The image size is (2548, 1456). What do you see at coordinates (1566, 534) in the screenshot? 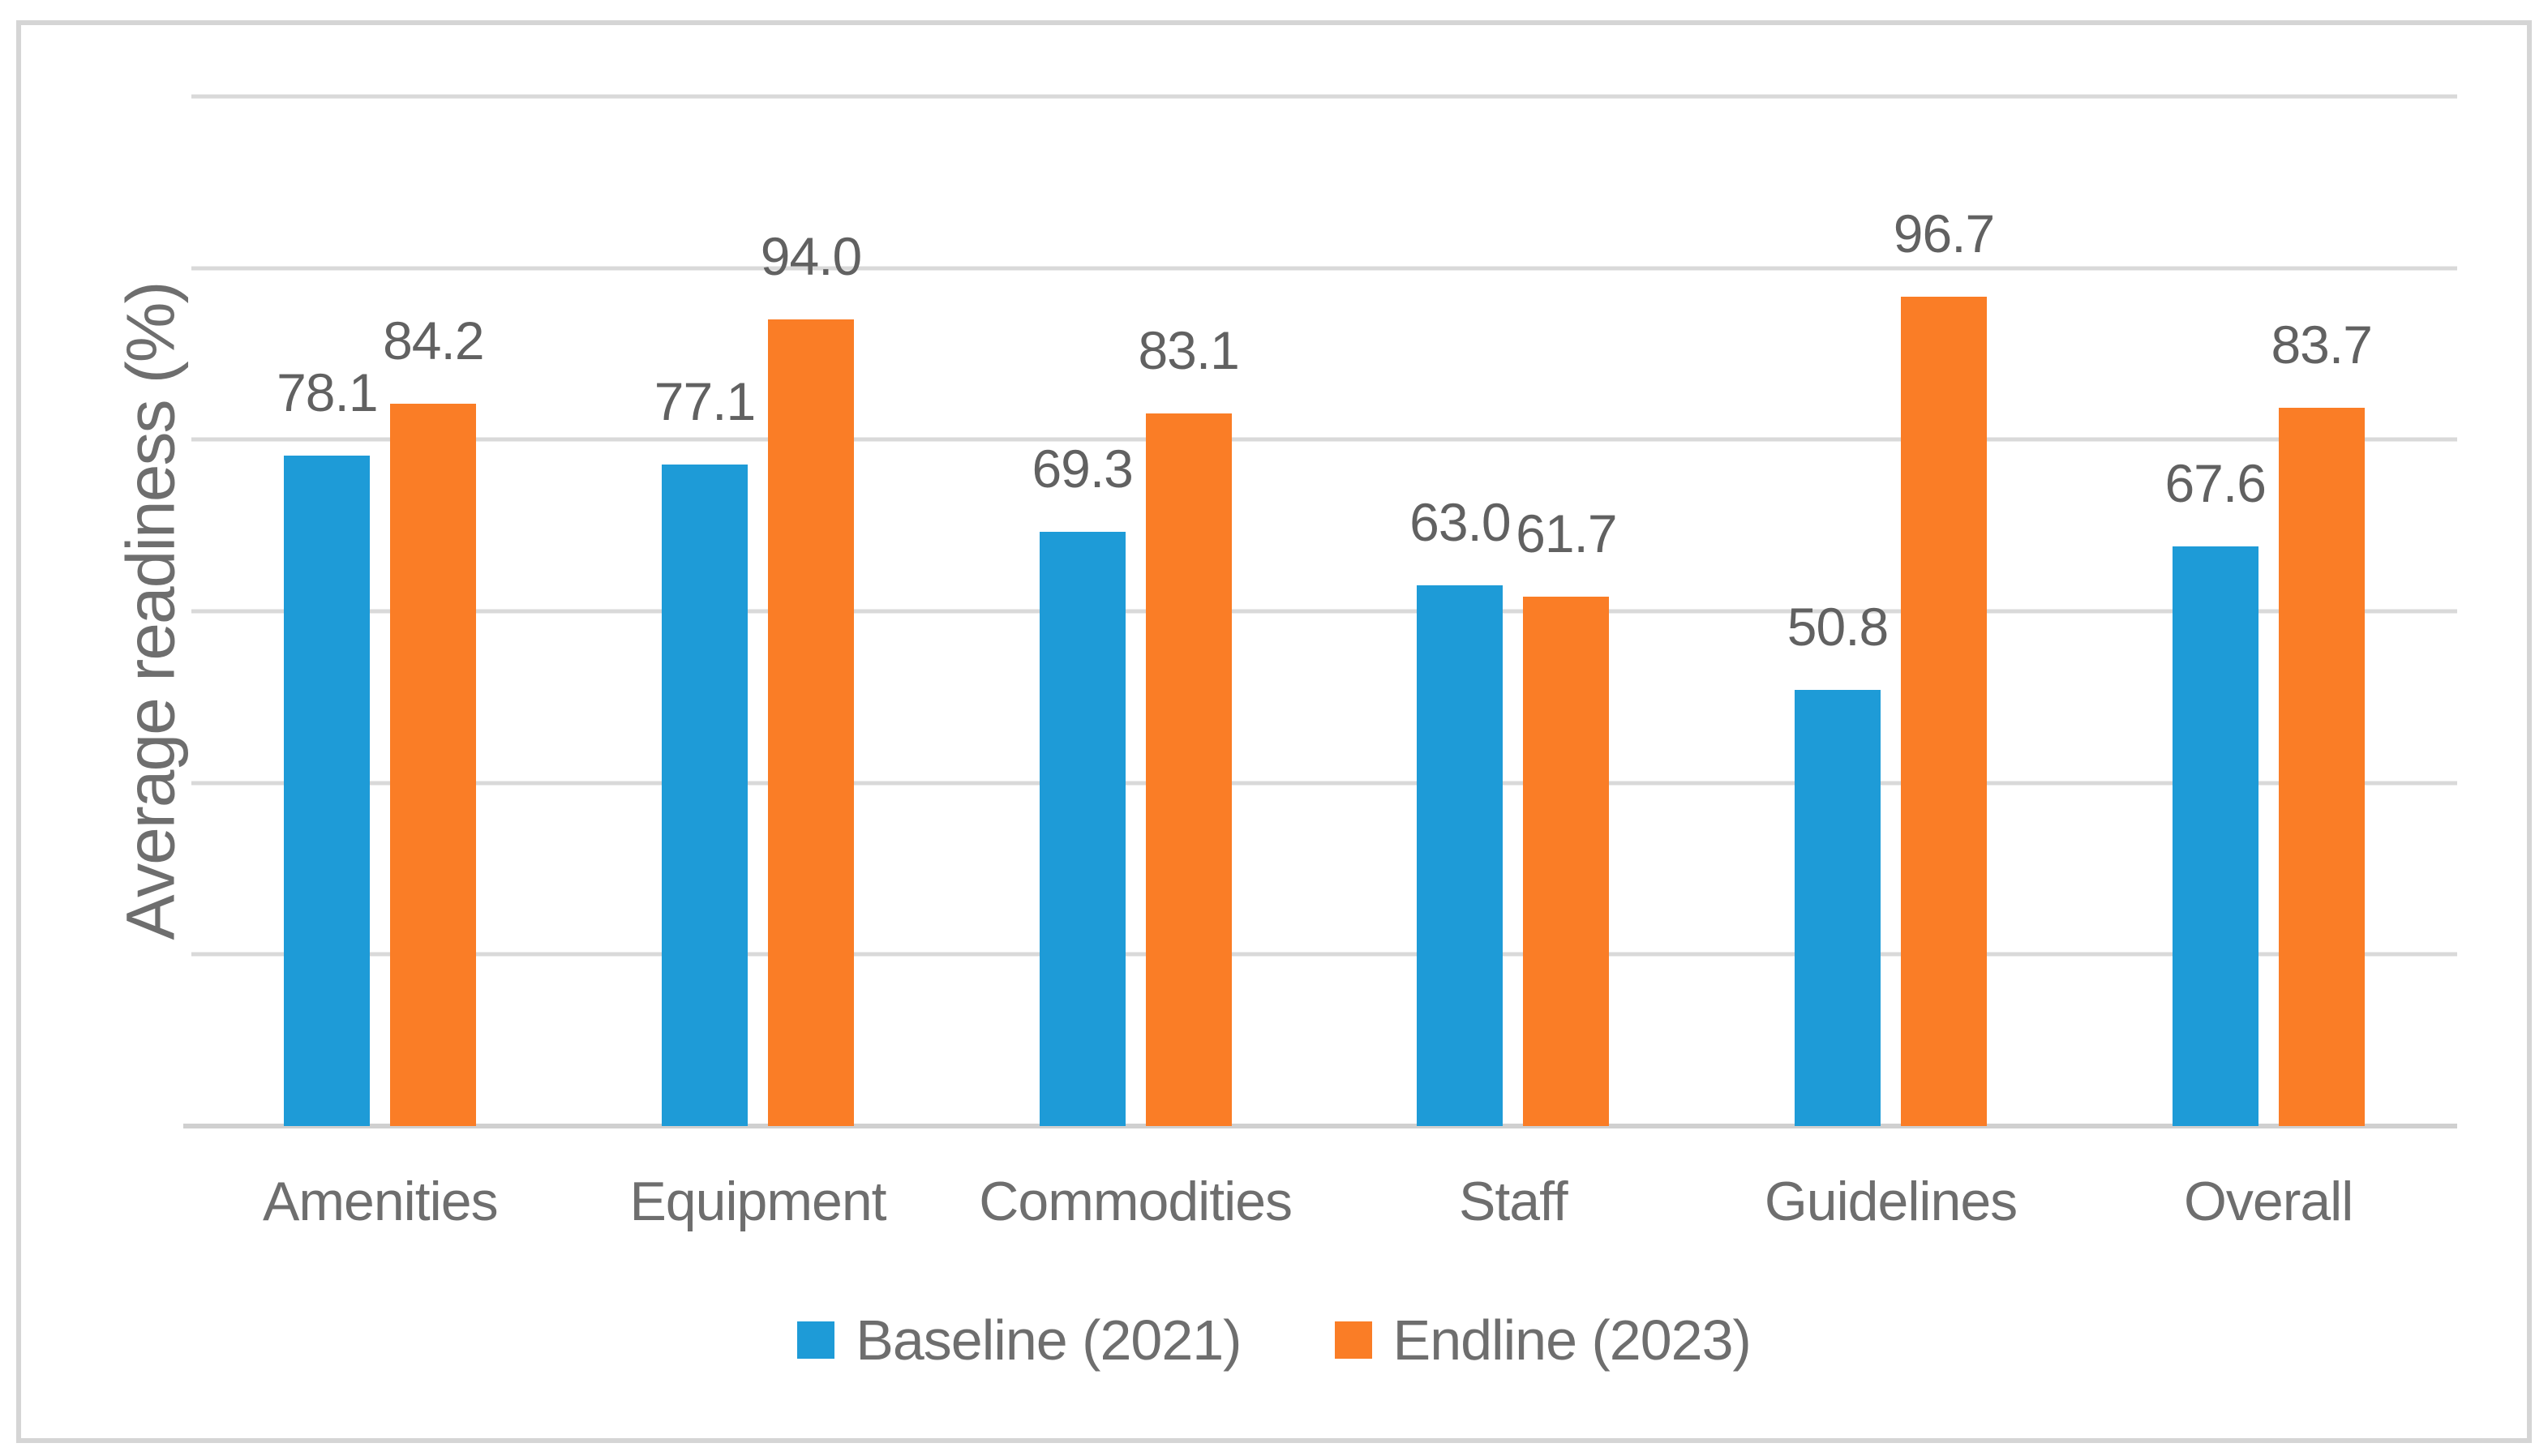
I see `value-label: 61.7` at bounding box center [1566, 534].